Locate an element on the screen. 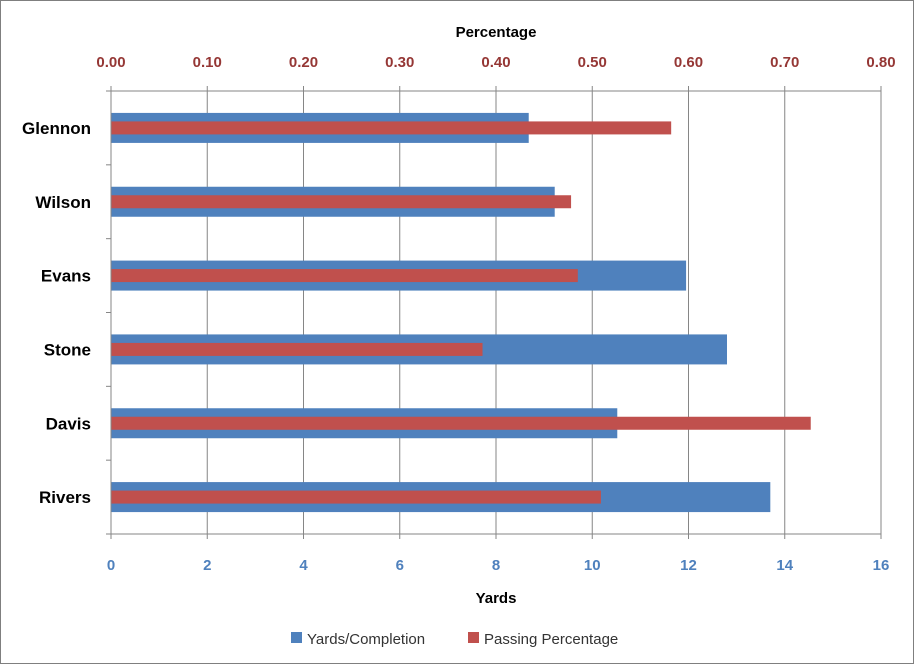 The image size is (914, 668). legend-label-yards-completion: Yards/Completion is located at coordinates (366, 639).